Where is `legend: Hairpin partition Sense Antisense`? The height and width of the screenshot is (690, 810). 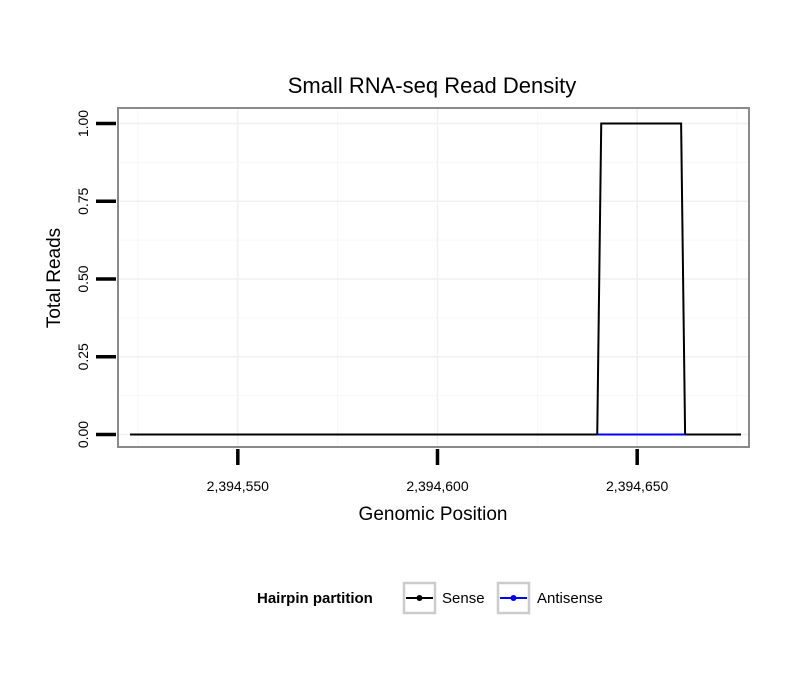
legend: Hairpin partition Sense Antisense is located at coordinates (430, 598).